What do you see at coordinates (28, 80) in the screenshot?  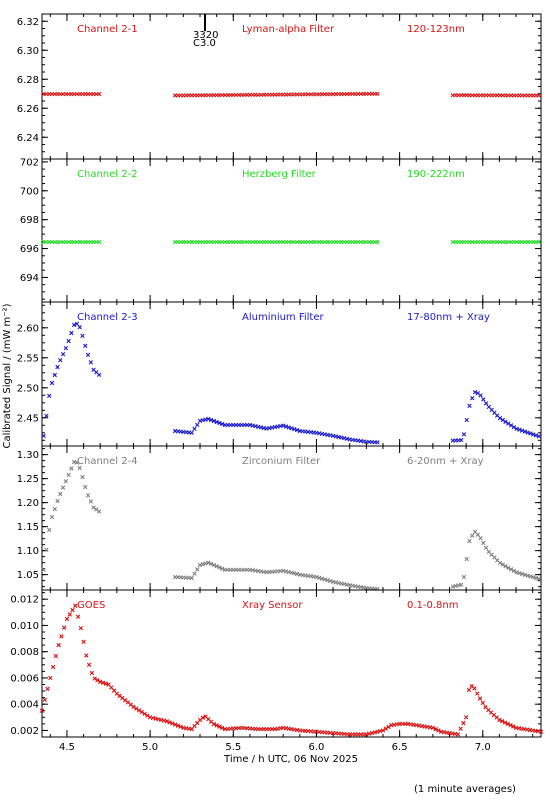 I see `y-tick-label: 6.28` at bounding box center [28, 80].